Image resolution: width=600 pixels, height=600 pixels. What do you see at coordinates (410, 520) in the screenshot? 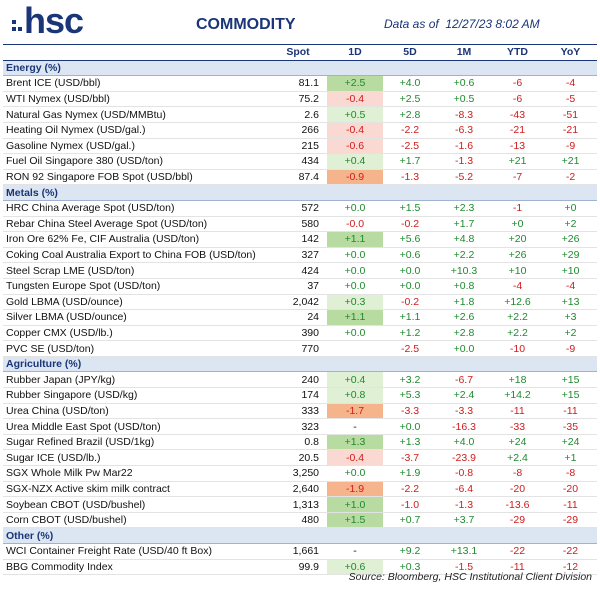
I see `value-cell: +0.7` at bounding box center [410, 520].